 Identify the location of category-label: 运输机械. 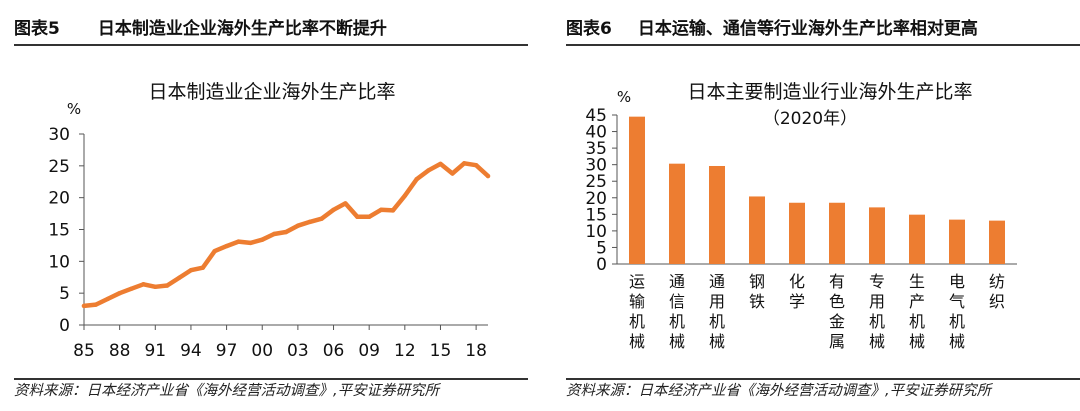
(637, 311).